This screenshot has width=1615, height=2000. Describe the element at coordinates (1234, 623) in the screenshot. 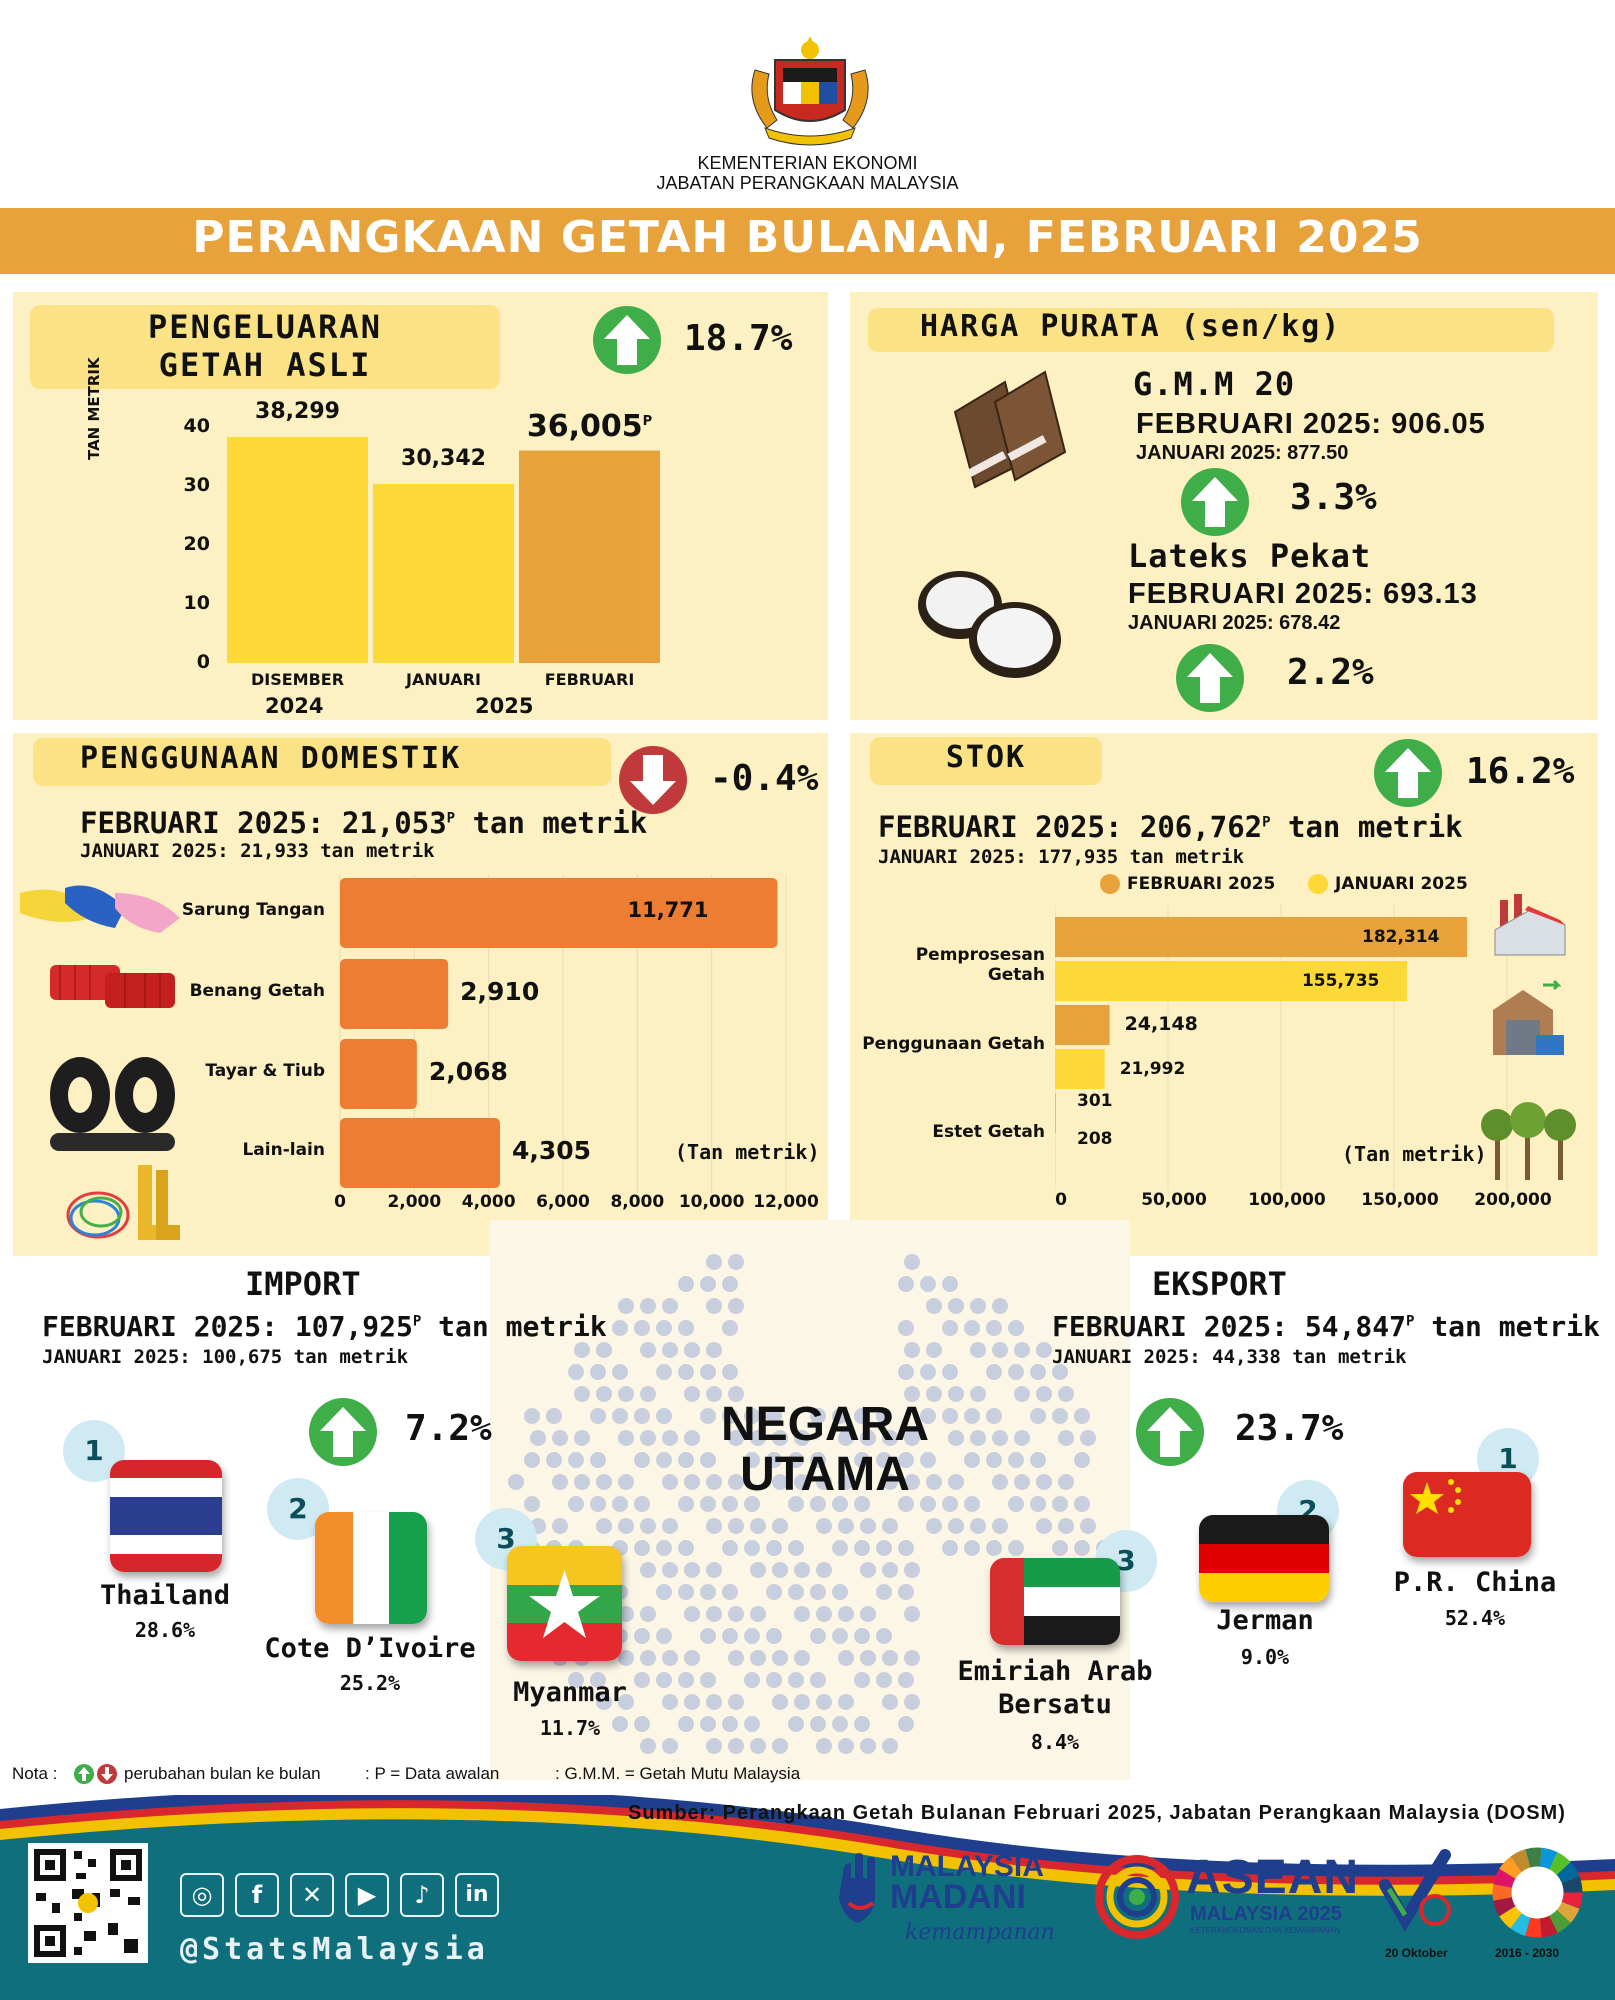

I see `latex-jan-price: JANUARI 2025: 678.42` at that location.